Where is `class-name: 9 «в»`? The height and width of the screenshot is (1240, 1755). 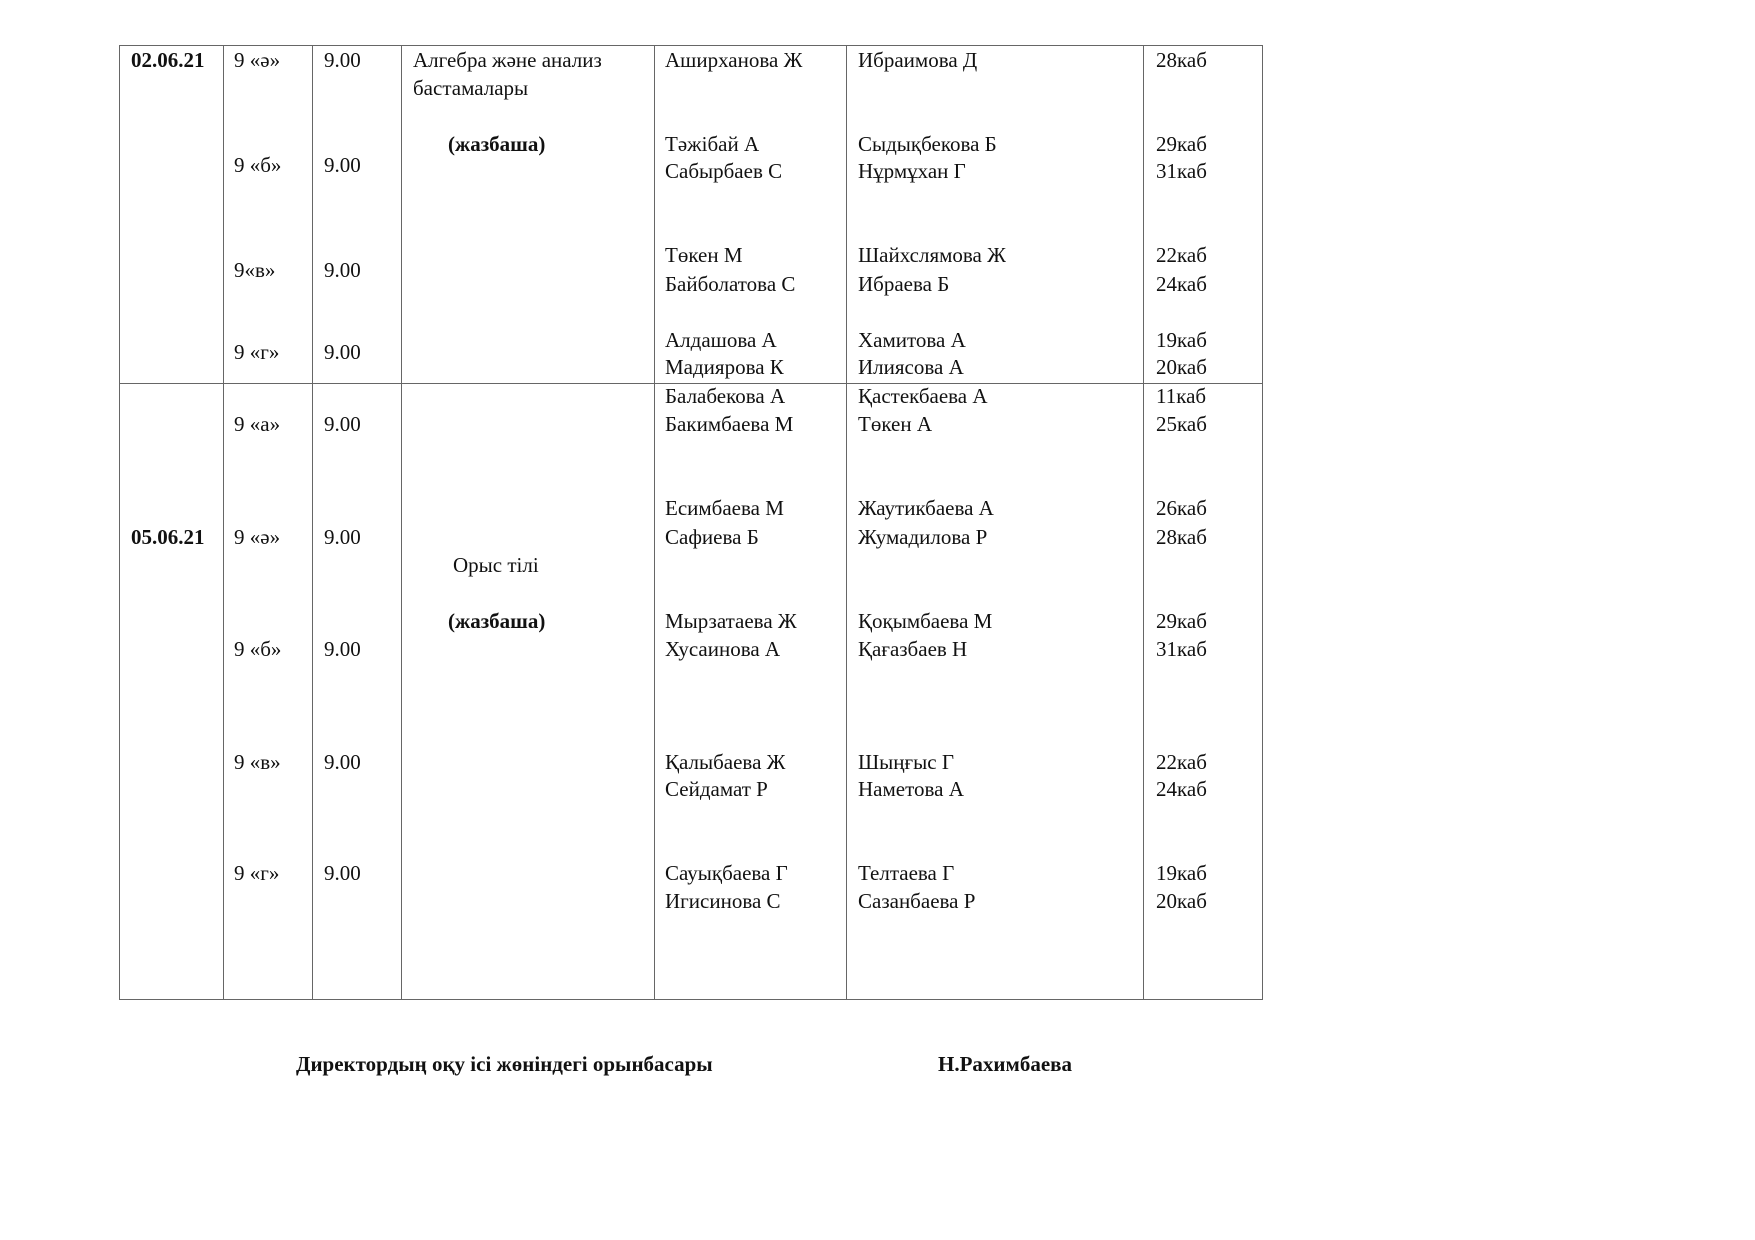 class-name: 9 «в» is located at coordinates (257, 762).